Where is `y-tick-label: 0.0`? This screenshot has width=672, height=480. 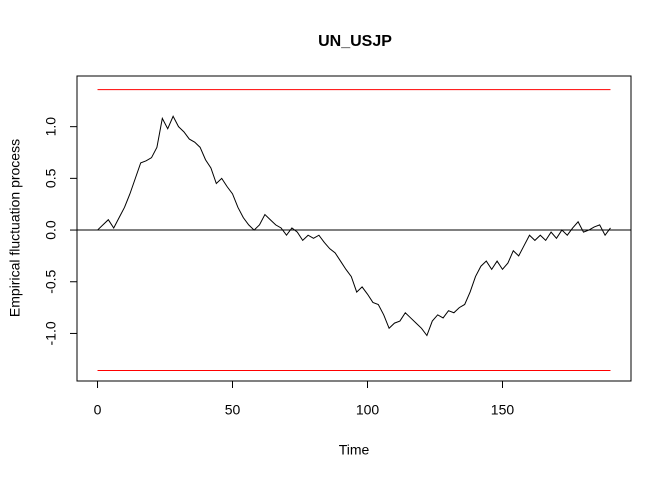 y-tick-label: 0.0 is located at coordinates (51, 230).